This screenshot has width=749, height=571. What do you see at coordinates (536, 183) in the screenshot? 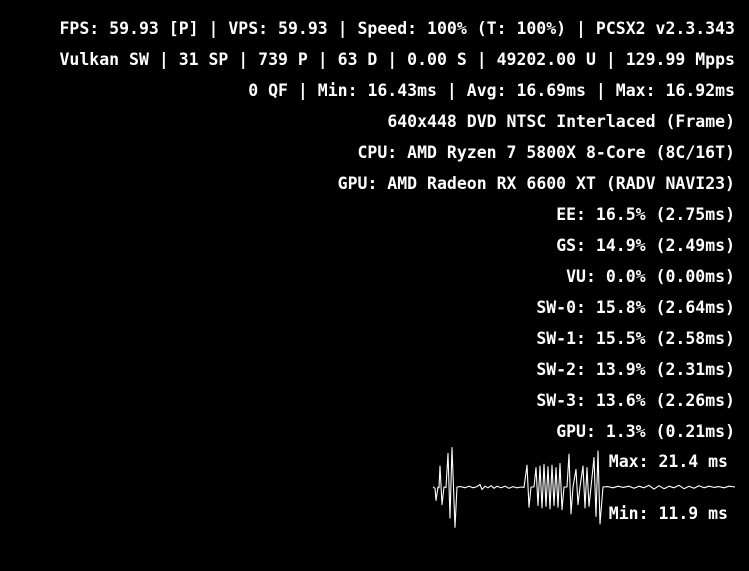
I see `stat-line: GPU: AMD Radeon RX 6600 XT (RADV NAVI23)` at bounding box center [536, 183].